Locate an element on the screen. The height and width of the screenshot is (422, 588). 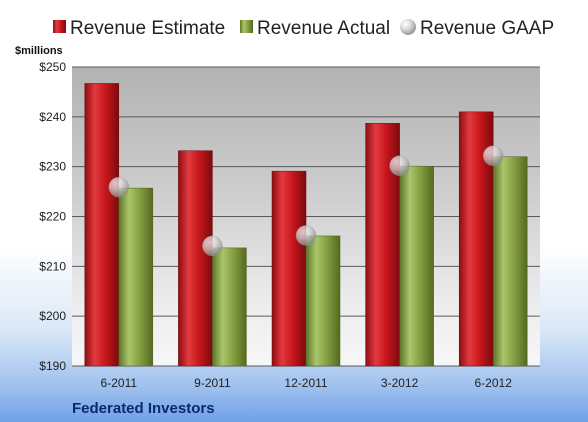
x-axis-ticks: 6-2011 9-2011 12-2011 3-2012 6-2012 is located at coordinates (307, 383).